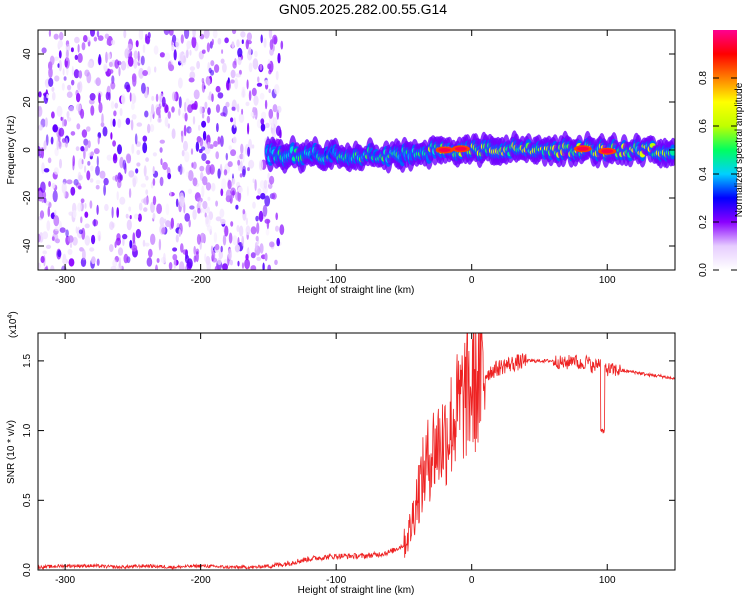 This screenshot has height=600, width=750. I want to click on spectrogram-x-tick-label: -100, so click(336, 280).